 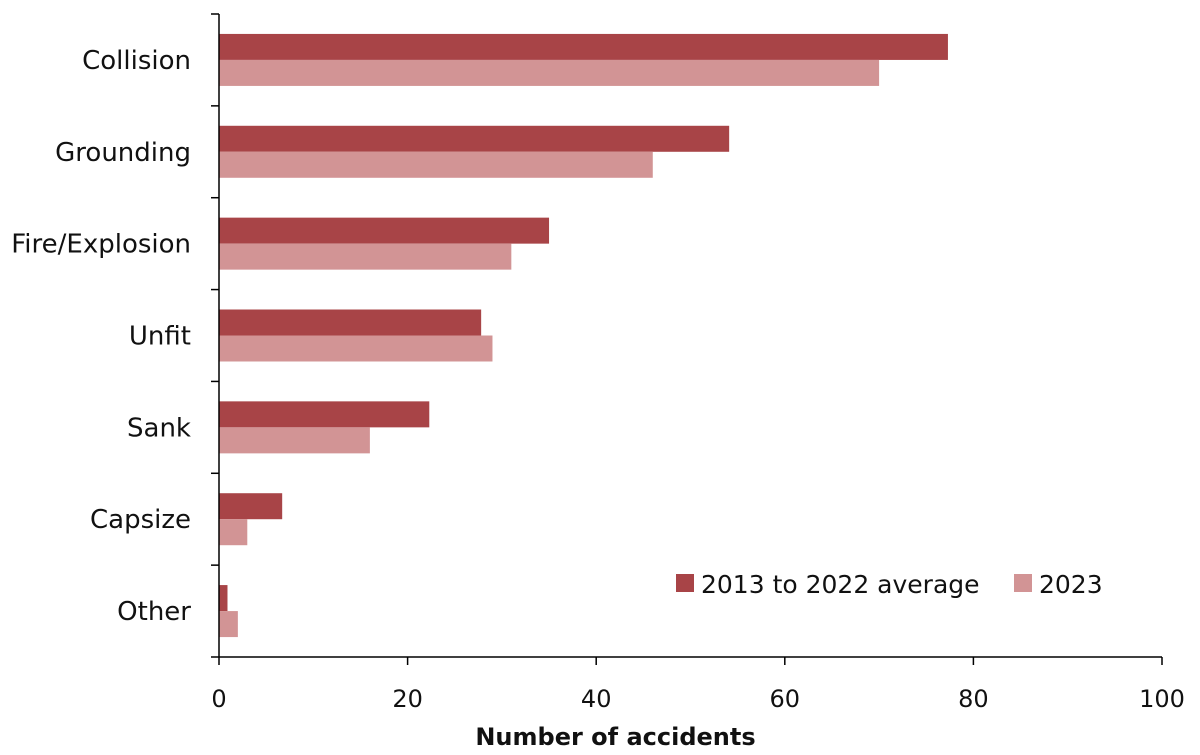 What do you see at coordinates (407, 699) in the screenshot?
I see `x-tick-label: 20` at bounding box center [407, 699].